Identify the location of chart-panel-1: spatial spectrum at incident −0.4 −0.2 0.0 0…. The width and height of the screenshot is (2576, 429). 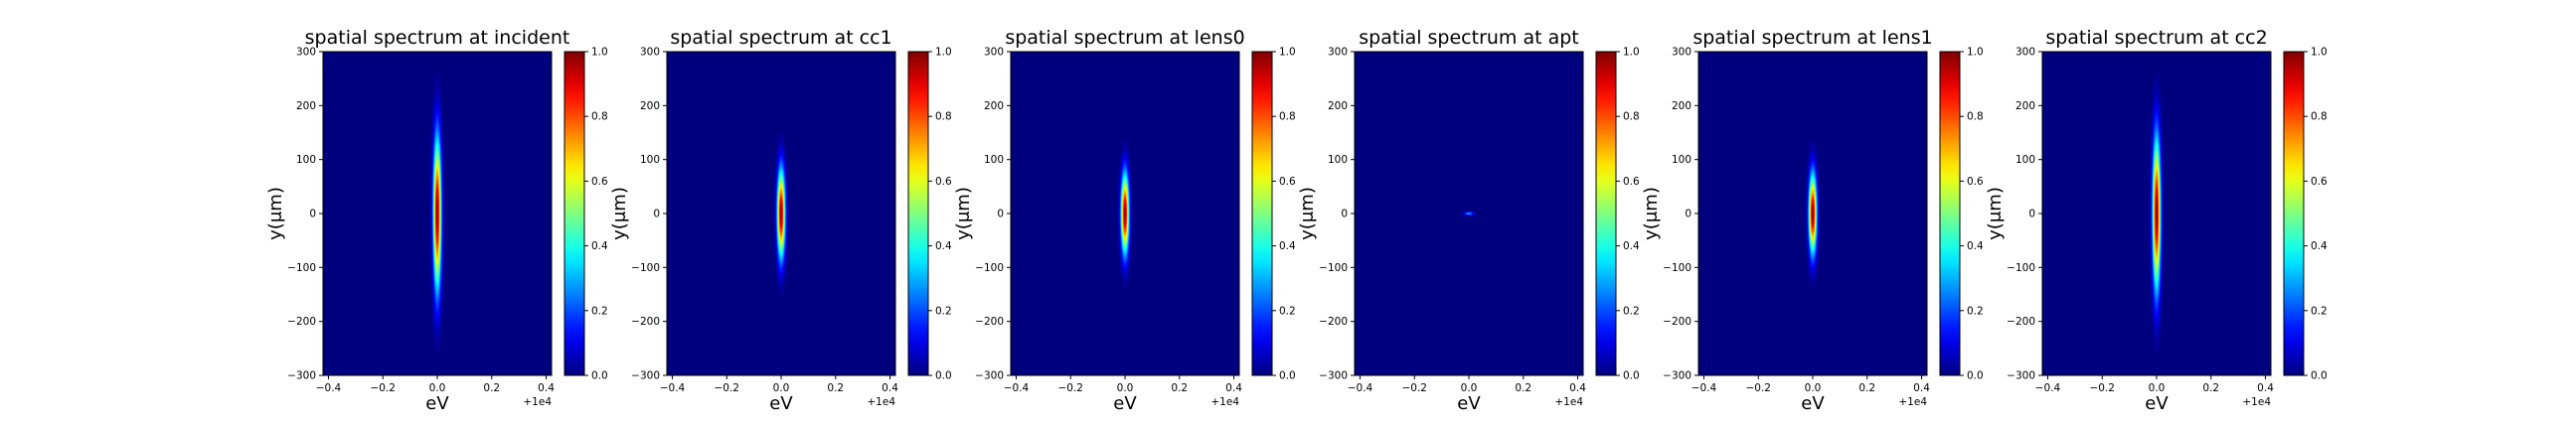
(436, 221).